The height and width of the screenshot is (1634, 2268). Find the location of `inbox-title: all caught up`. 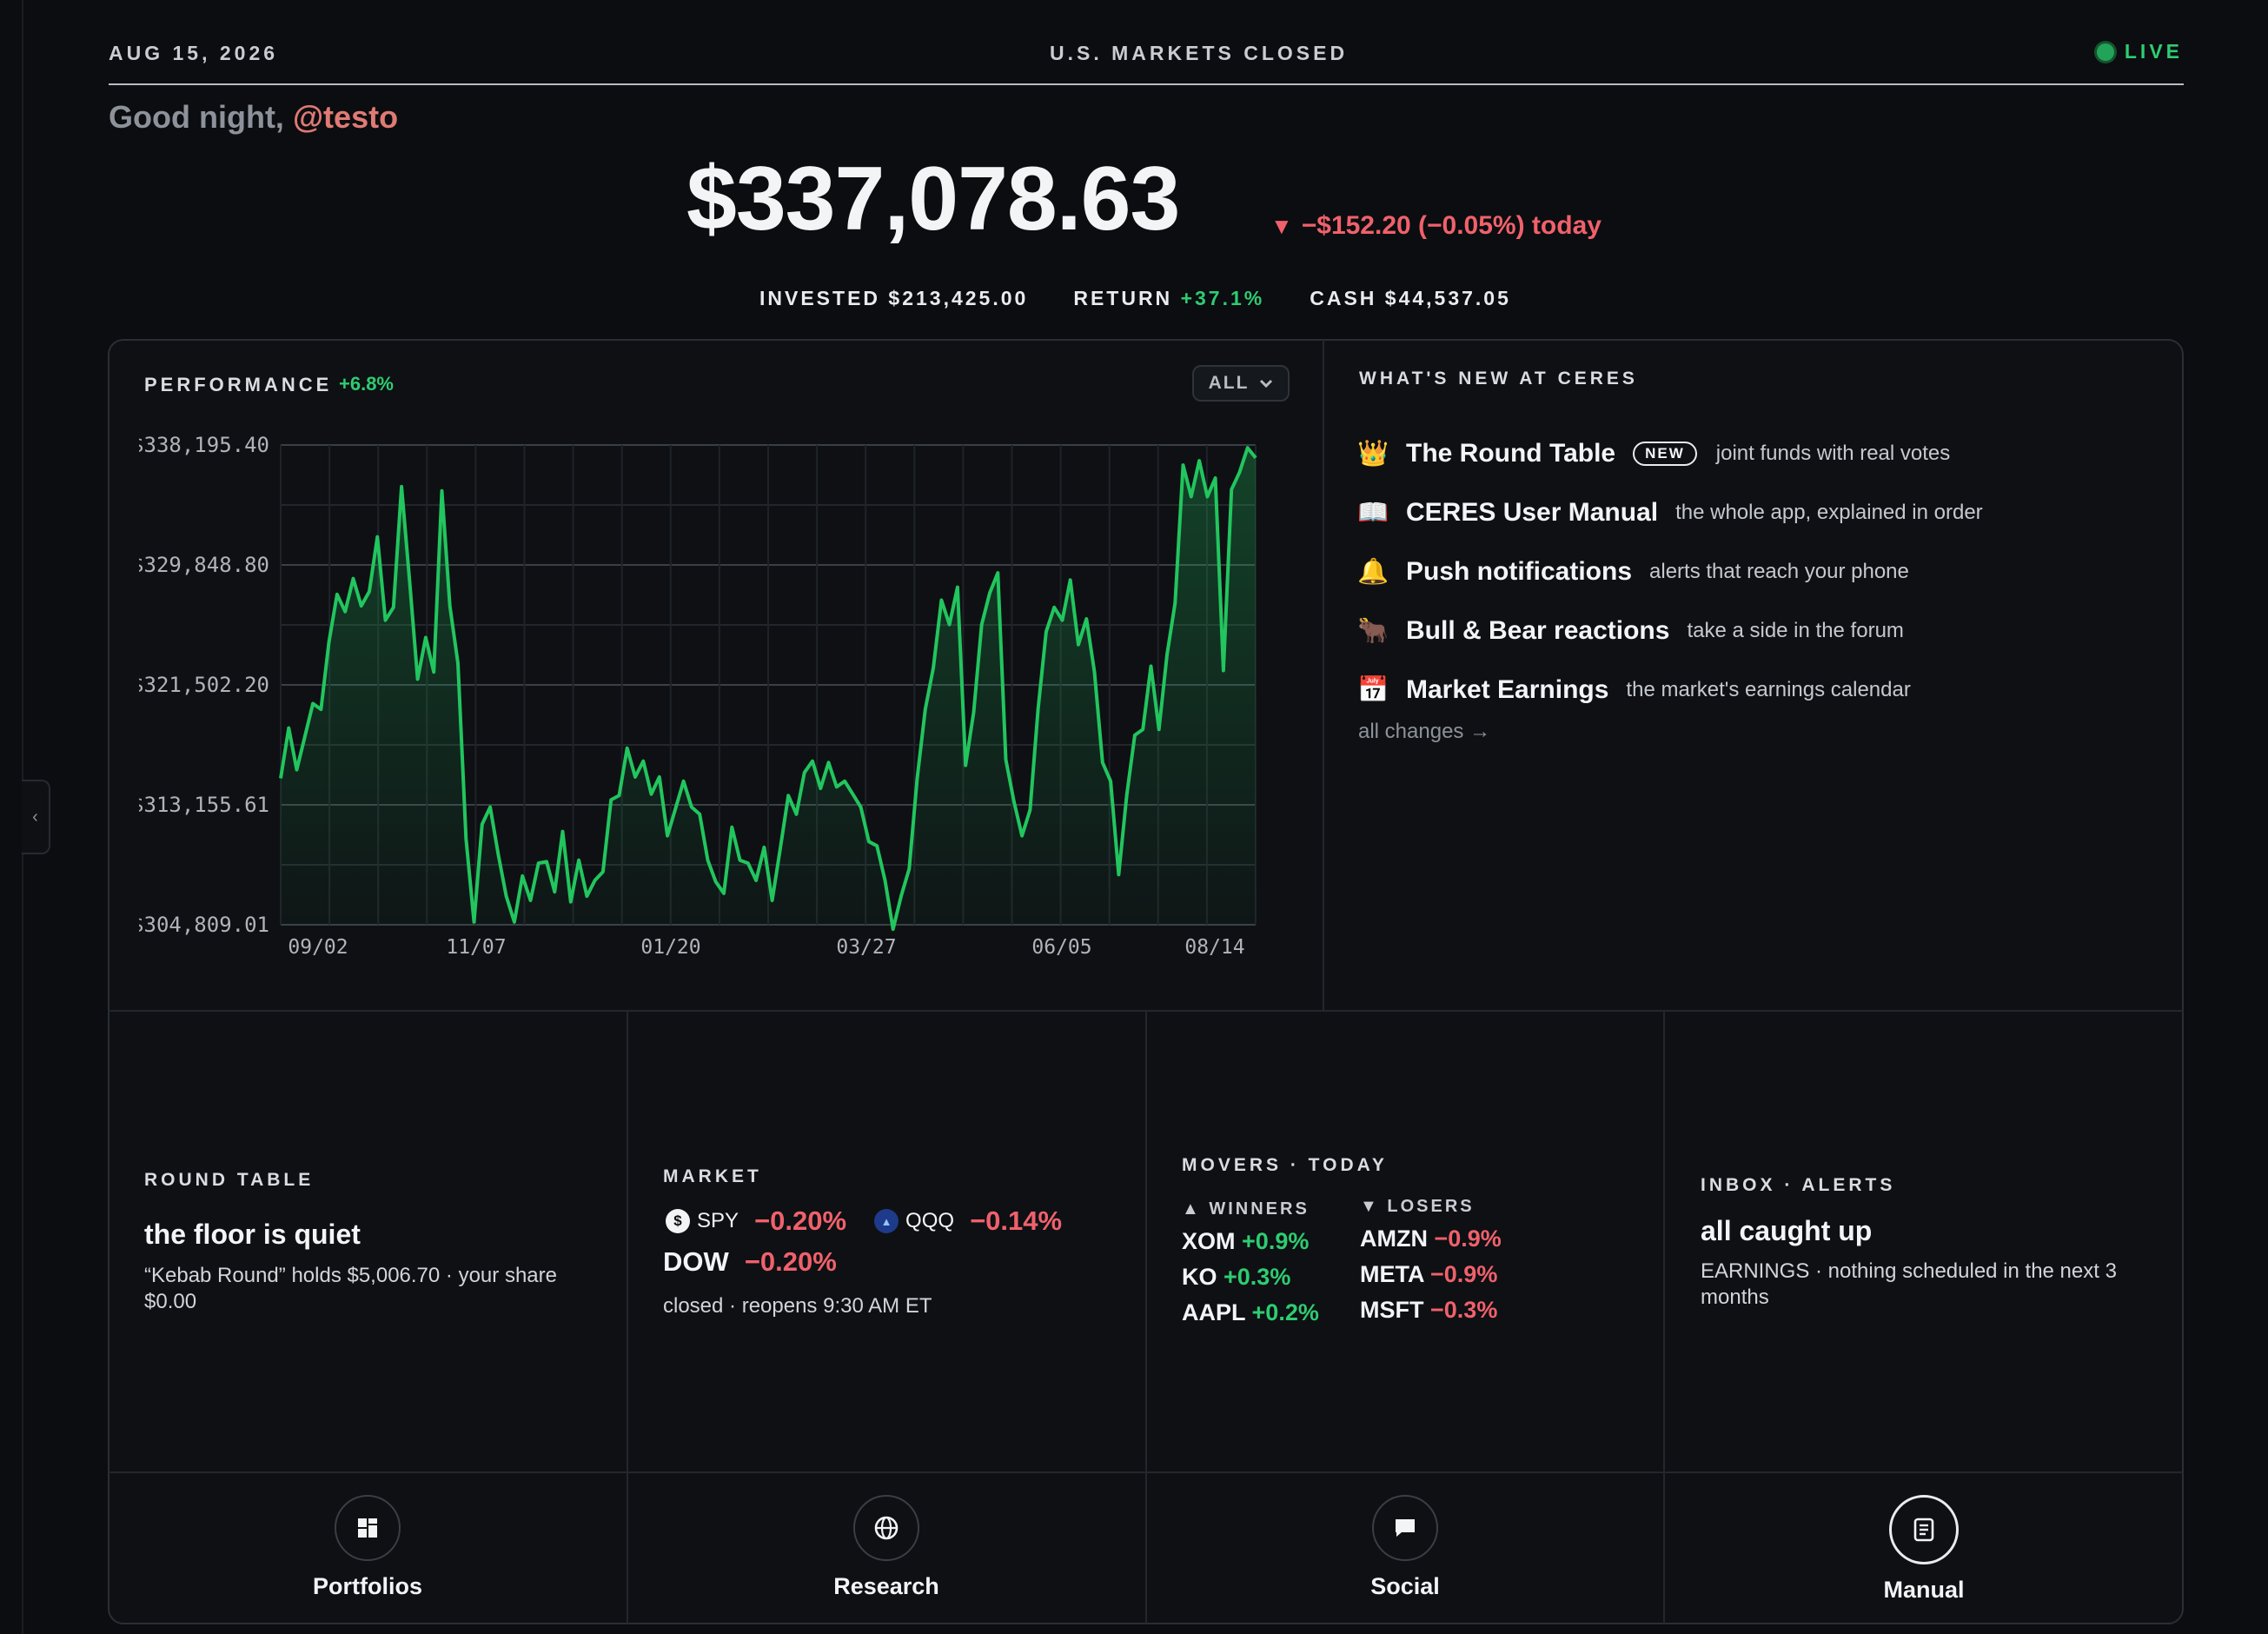

inbox-title: all caught up is located at coordinates (1787, 1230).